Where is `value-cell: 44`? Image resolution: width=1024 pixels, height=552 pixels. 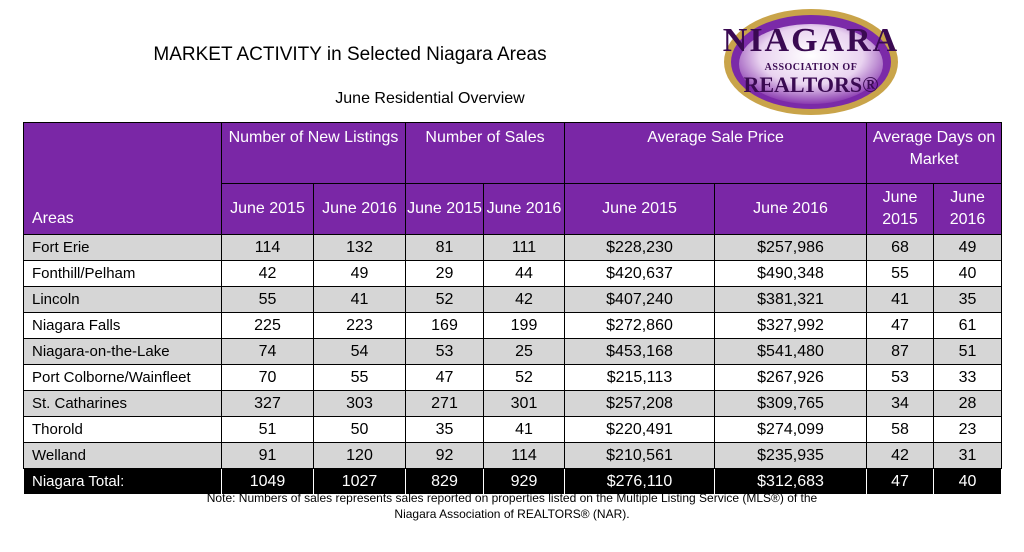
value-cell: 44 is located at coordinates (524, 273).